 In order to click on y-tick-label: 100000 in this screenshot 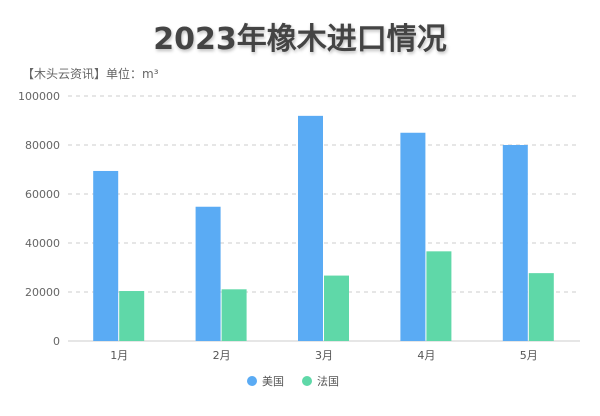, I will do `click(39, 96)`.